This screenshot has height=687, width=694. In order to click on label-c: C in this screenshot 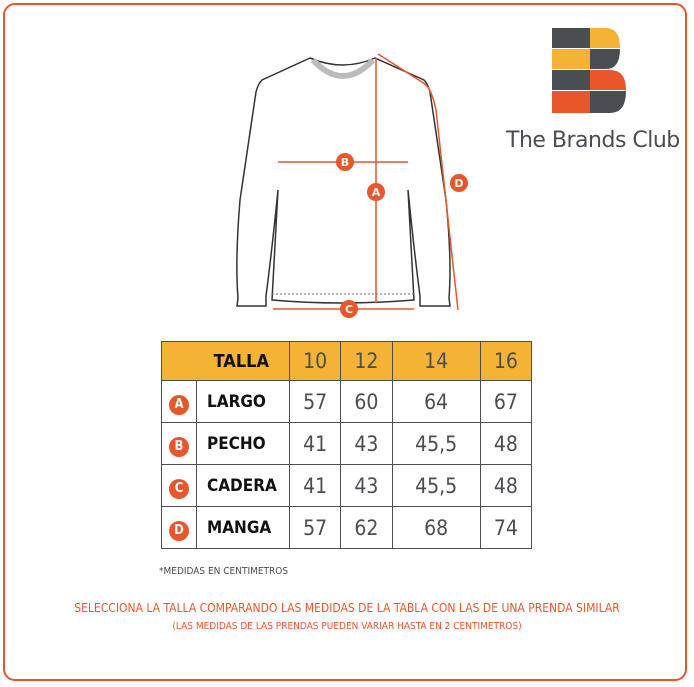, I will do `click(349, 309)`.